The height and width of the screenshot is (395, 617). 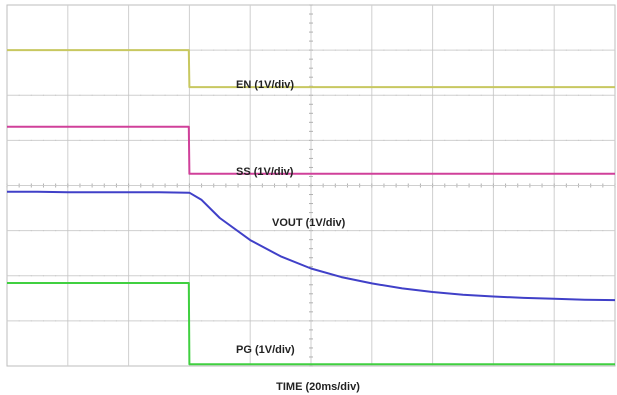 What do you see at coordinates (309, 223) in the screenshot?
I see `trace-label-vout: VOUT (1V/div)` at bounding box center [309, 223].